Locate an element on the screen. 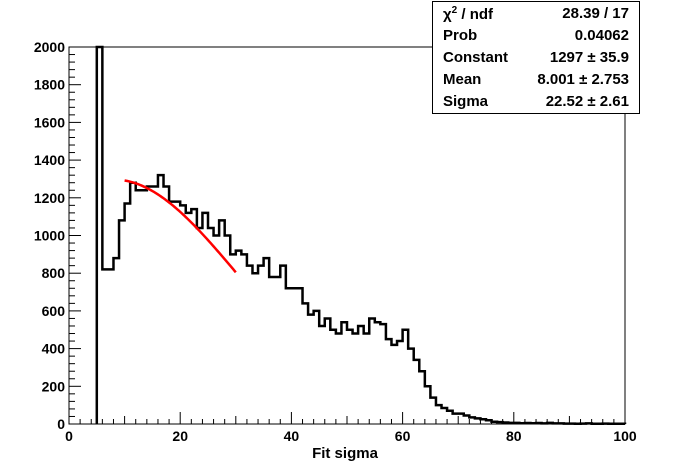 This screenshot has height=472, width=696. x-axis-label: Fit sigma is located at coordinates (345, 453).